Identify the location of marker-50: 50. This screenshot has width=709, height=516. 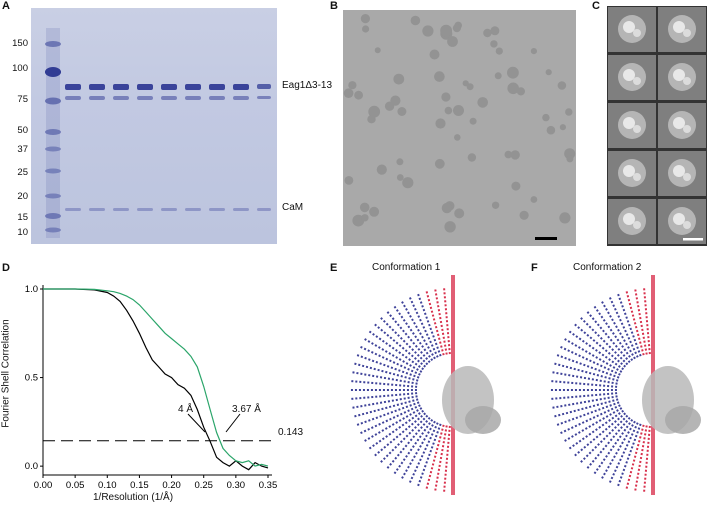
(22, 130).